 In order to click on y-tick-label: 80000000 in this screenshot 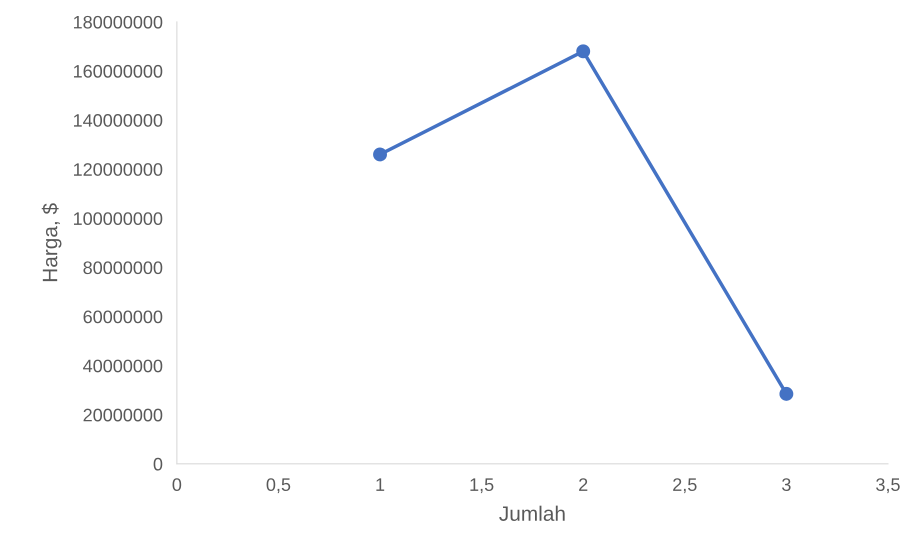, I will do `click(122, 267)`.